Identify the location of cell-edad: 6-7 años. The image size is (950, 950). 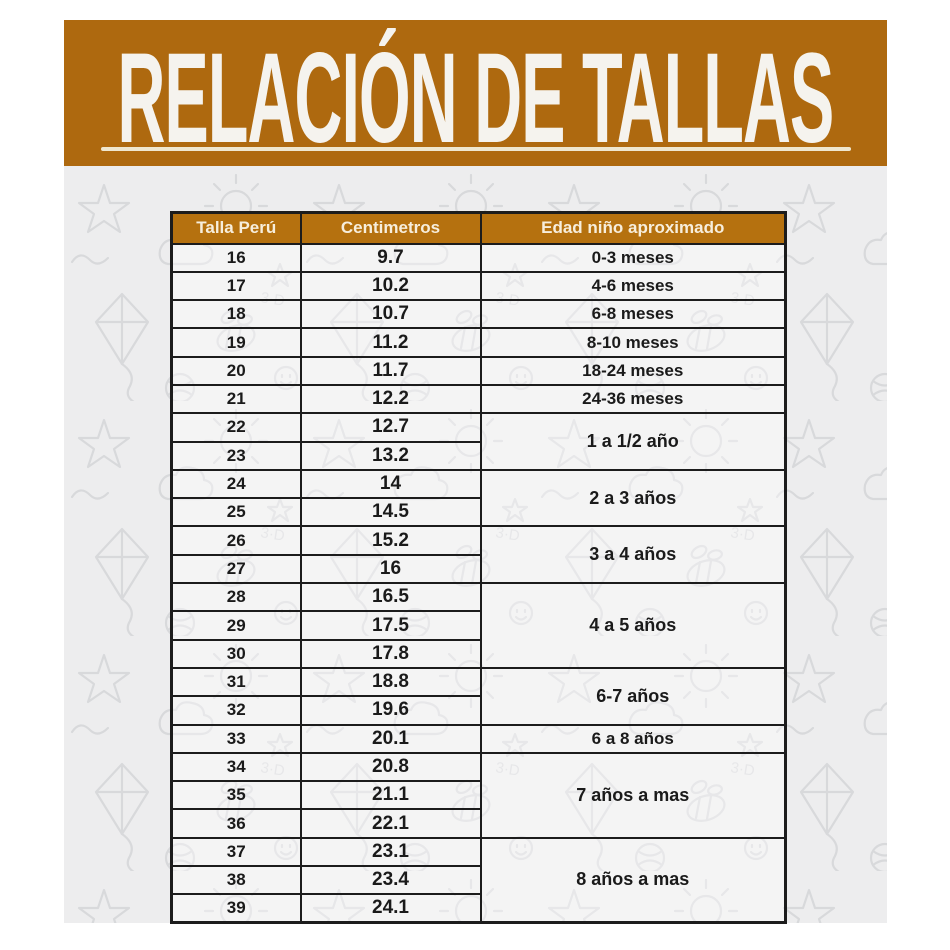
(633, 696).